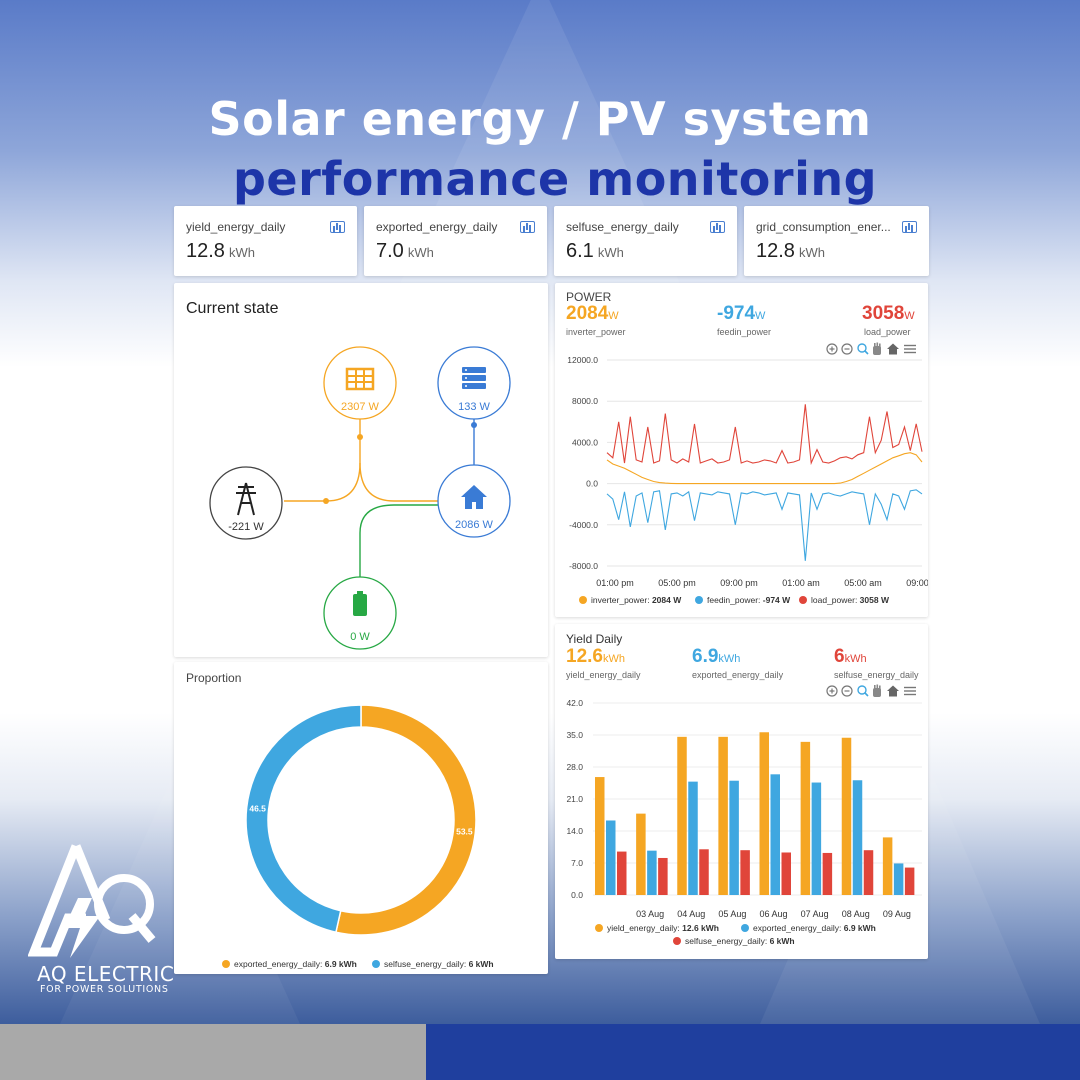 The width and height of the screenshot is (1080, 1080). What do you see at coordinates (871, 349) in the screenshot?
I see `power-chart-toolbar` at bounding box center [871, 349].